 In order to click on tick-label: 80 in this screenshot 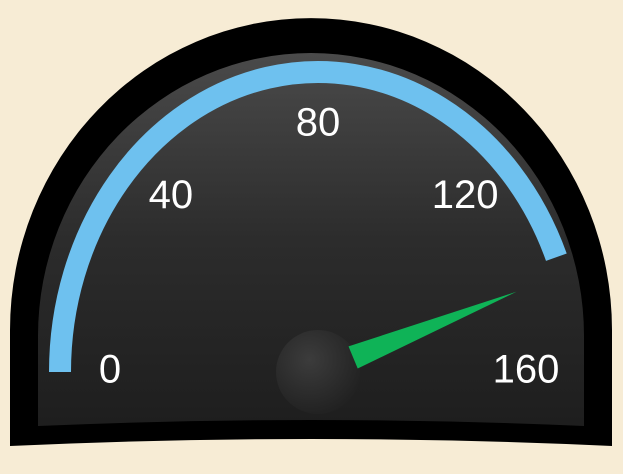, I will do `click(318, 123)`.